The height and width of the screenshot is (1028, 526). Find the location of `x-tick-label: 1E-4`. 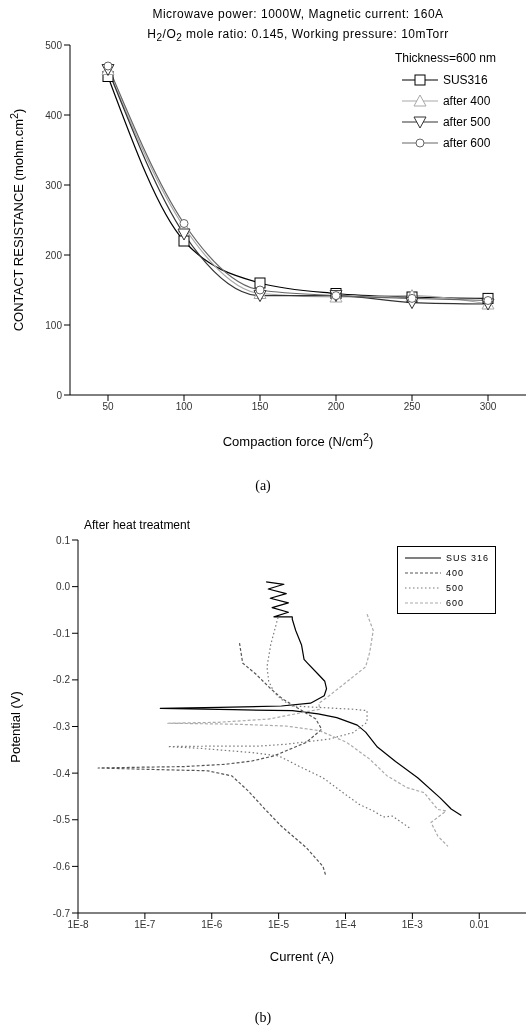

x-tick-label: 1E-4 is located at coordinates (345, 925).